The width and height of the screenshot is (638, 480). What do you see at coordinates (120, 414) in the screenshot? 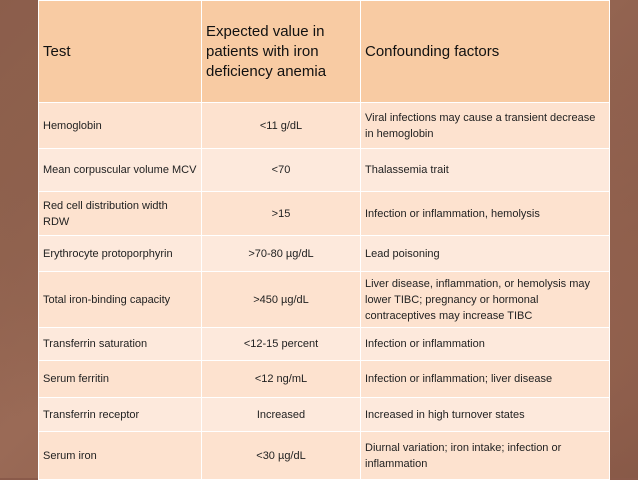
I see `cell-test: Transferrin receptor` at bounding box center [120, 414].